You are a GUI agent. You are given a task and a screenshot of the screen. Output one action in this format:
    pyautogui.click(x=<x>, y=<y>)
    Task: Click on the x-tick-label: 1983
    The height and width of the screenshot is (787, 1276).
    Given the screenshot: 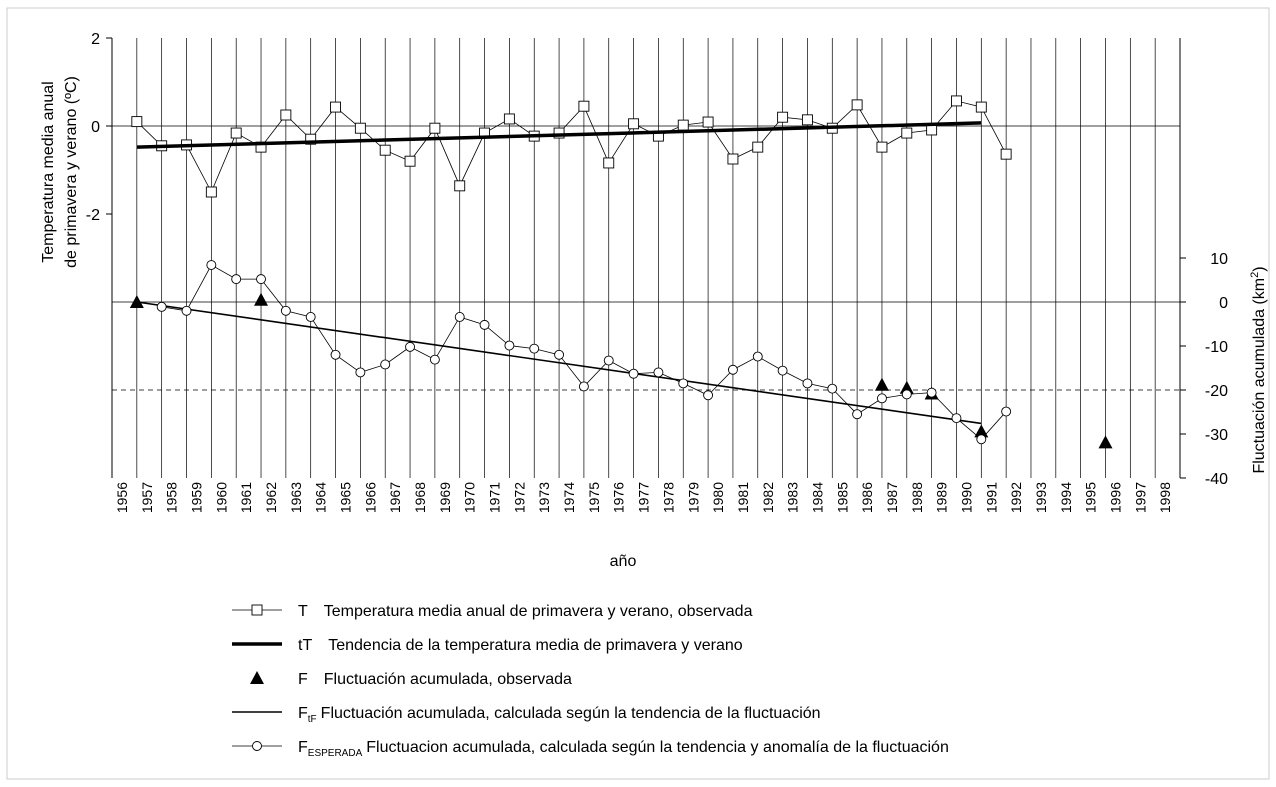 What is the action you would take?
    pyautogui.click(x=793, y=497)
    